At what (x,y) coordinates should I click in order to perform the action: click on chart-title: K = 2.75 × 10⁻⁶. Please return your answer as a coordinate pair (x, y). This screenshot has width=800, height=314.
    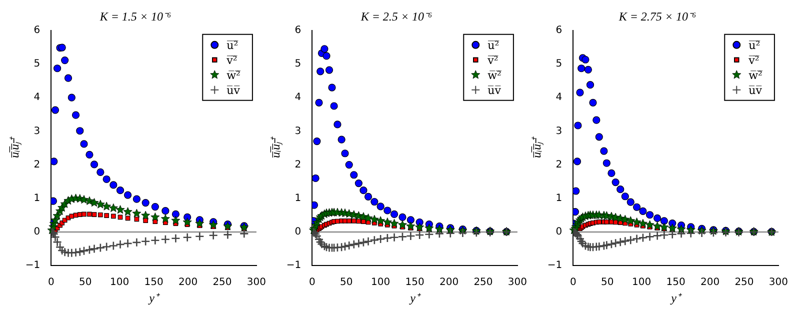
    Looking at the image, I should click on (657, 16).